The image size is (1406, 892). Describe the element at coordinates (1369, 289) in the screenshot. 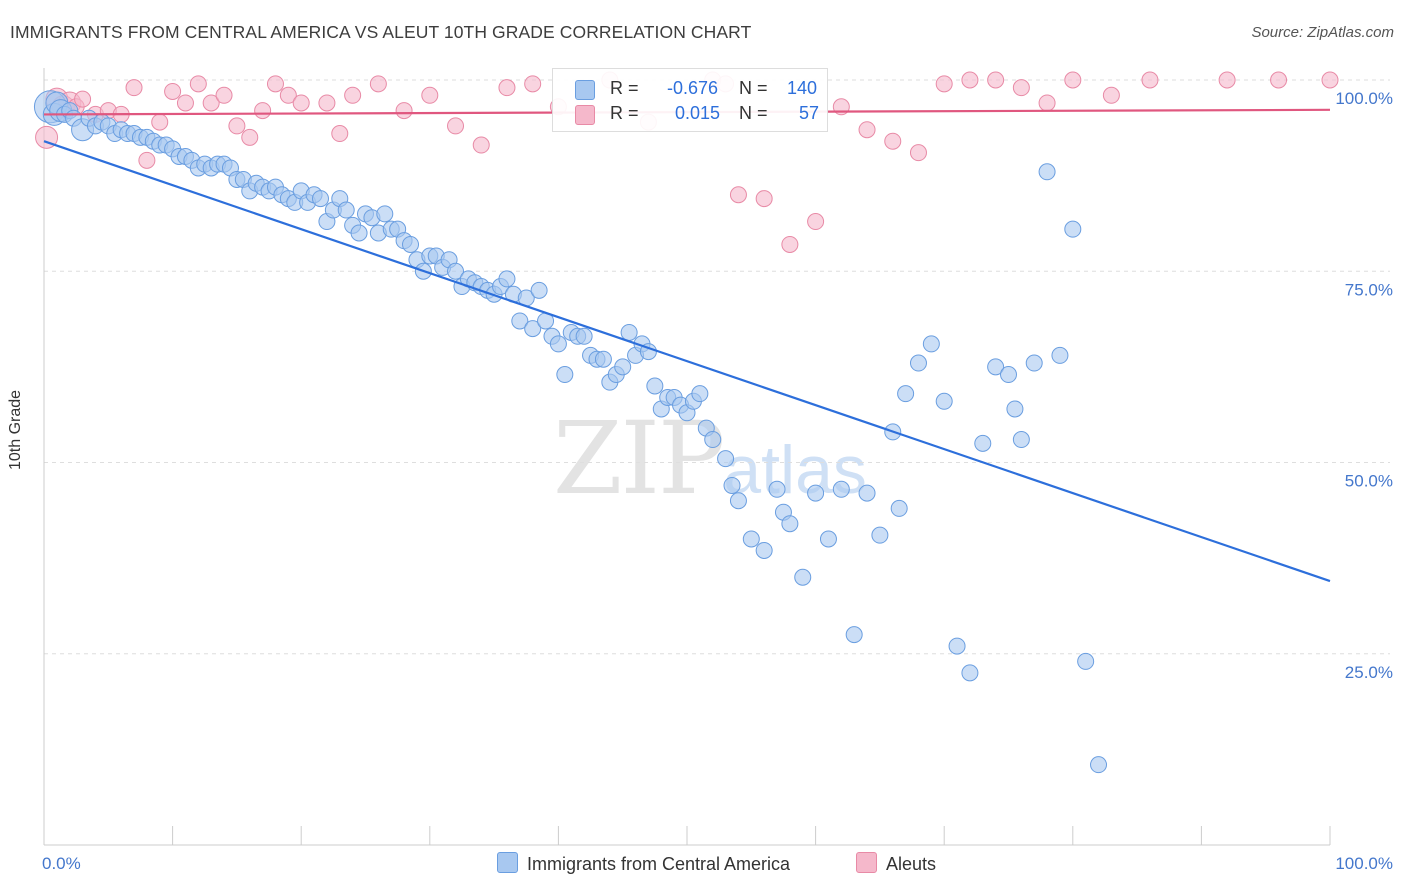

I see `y-tick-label: 75.0%` at that location.